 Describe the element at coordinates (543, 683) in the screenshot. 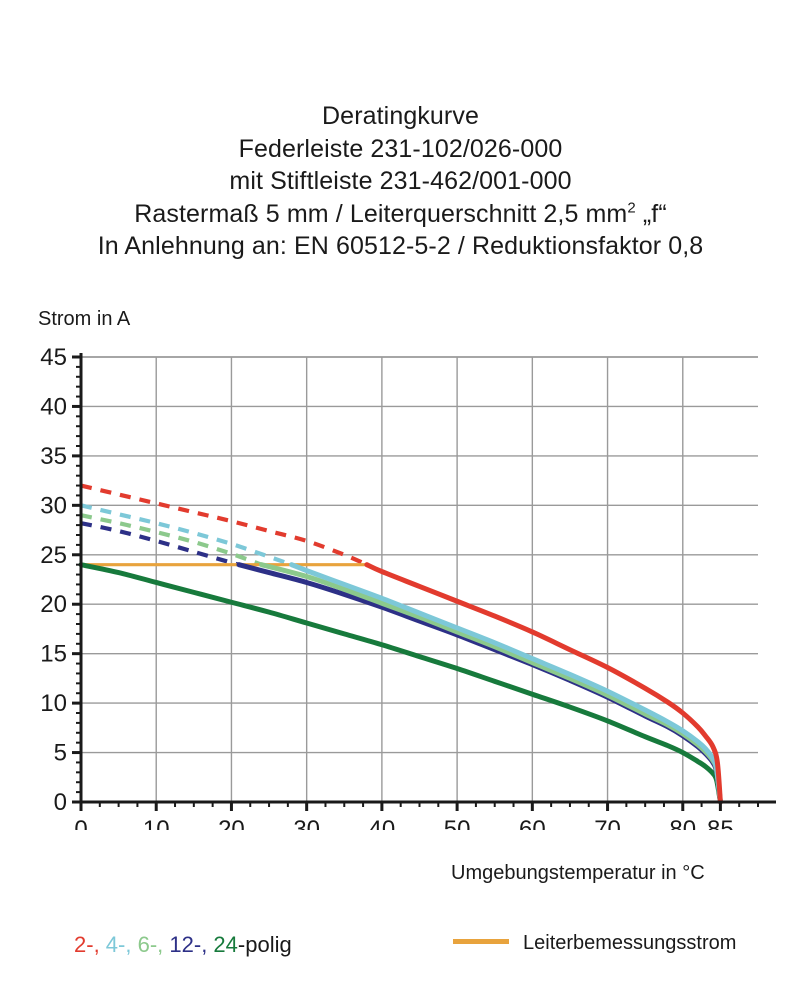

I see `curve-solid-2-polig` at that location.